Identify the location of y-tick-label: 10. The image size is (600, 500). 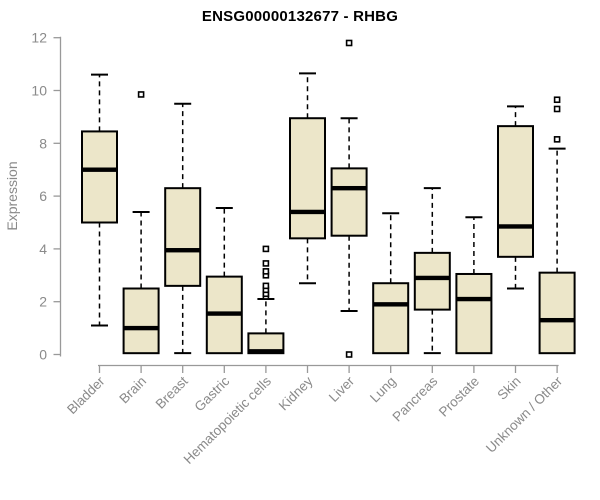
(39, 91).